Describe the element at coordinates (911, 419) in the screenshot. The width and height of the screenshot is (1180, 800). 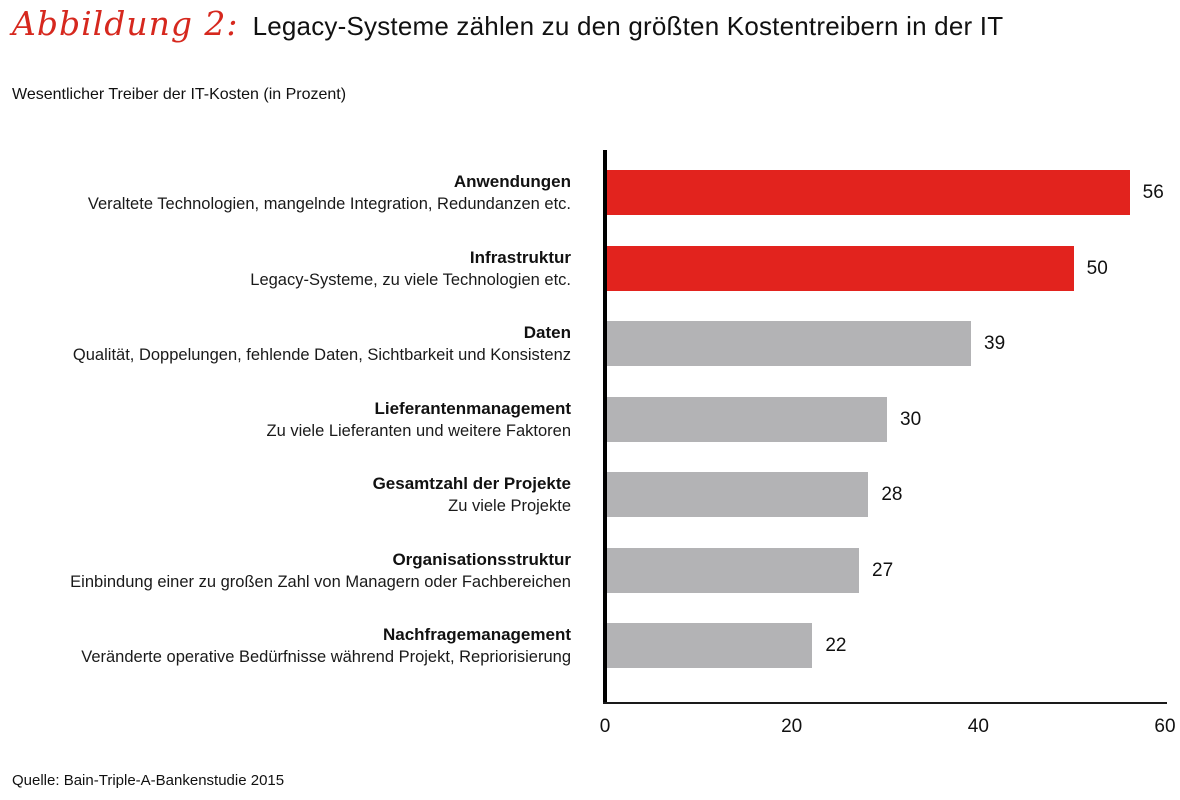
I see `bar-value-label: 30` at that location.